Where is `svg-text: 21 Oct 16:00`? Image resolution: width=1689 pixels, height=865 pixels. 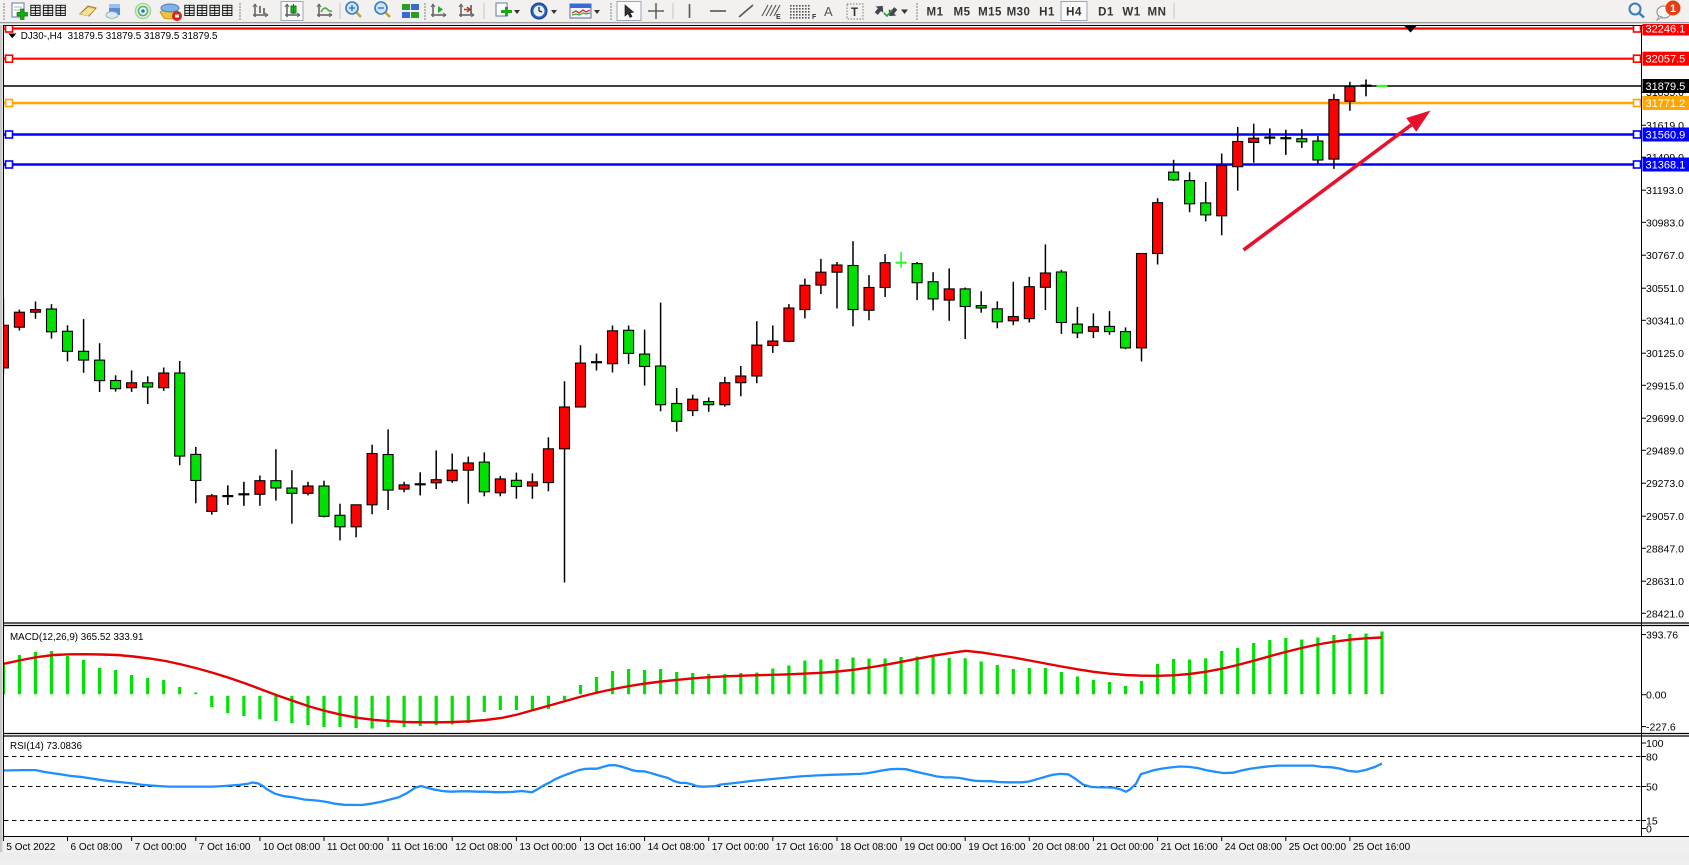 svg-text: 21 Oct 16:00 is located at coordinates (1190, 847).